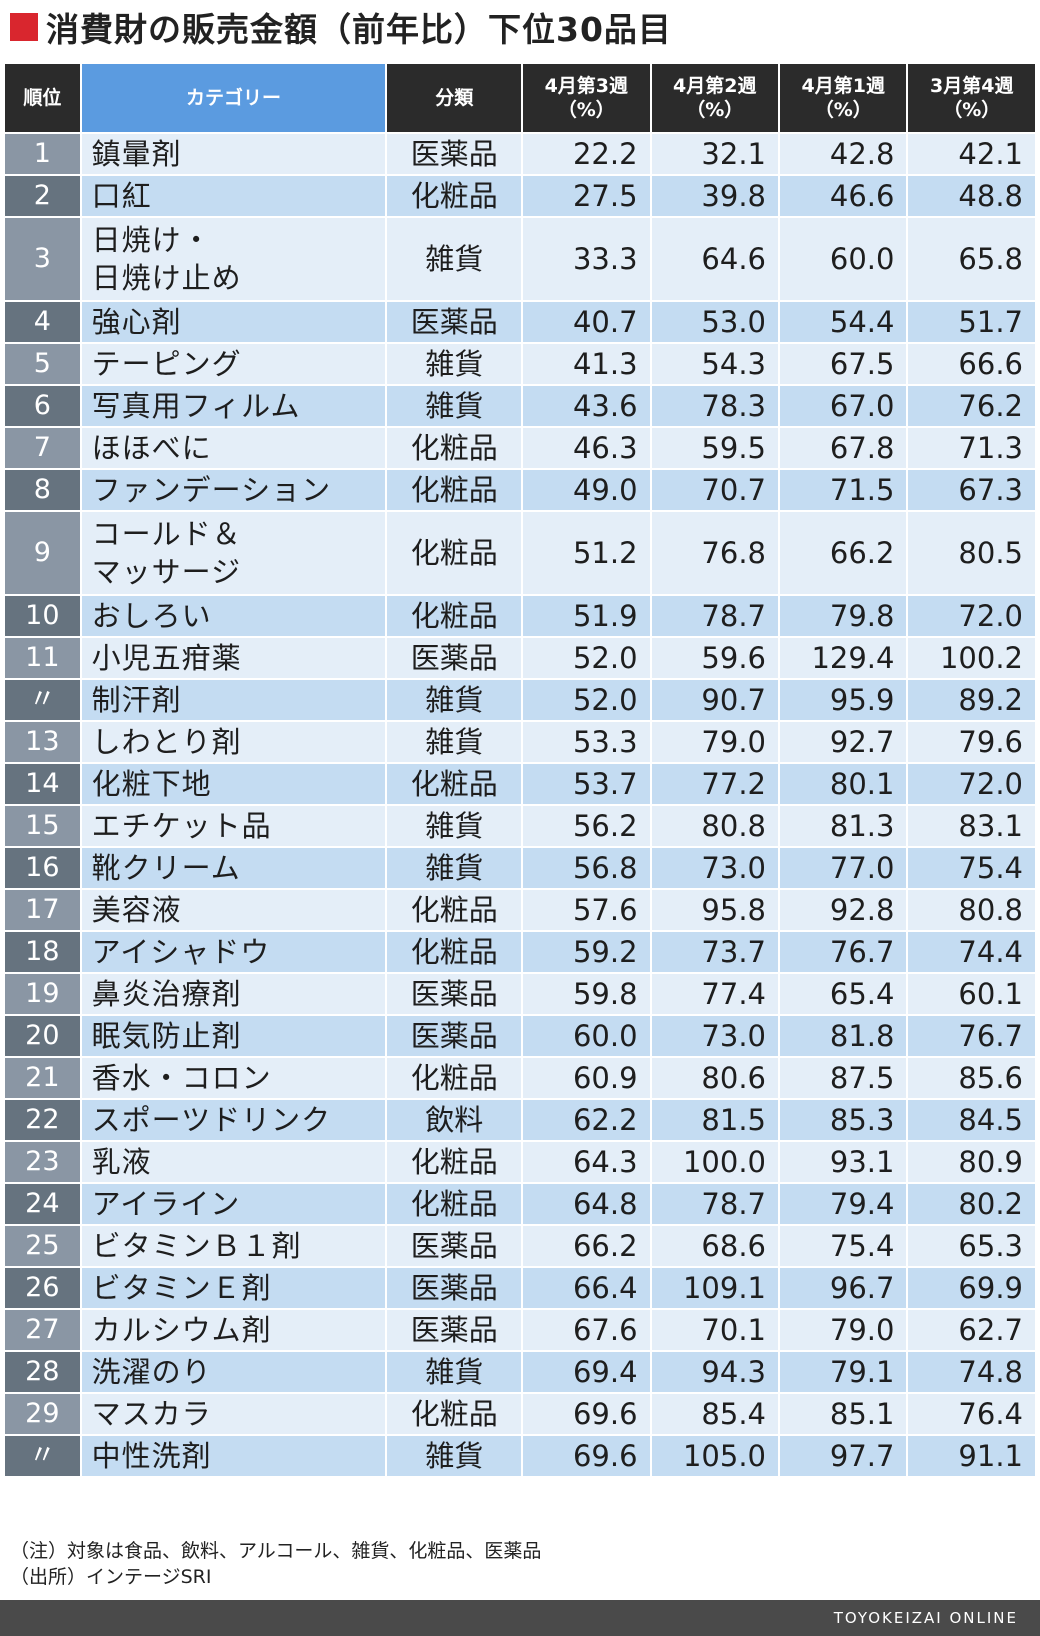 The width and height of the screenshot is (1040, 1636). What do you see at coordinates (520, 364) in the screenshot?
I see `table-row: 5 テーピング 雑貨 41.3 54.3 67.5 66.6` at bounding box center [520, 364].